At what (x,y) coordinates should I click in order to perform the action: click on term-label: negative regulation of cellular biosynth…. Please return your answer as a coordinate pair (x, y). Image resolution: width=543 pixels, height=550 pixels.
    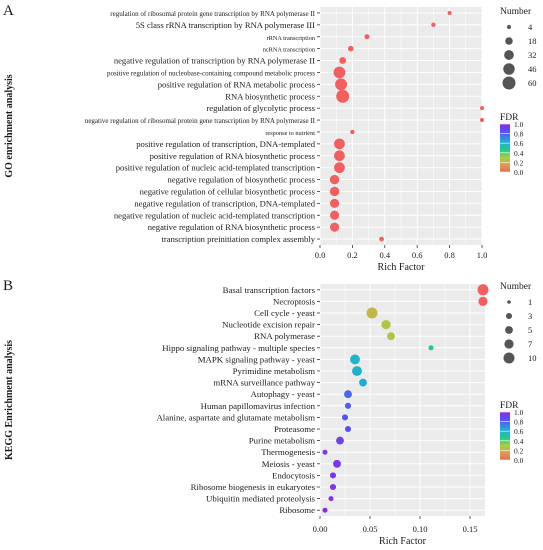
    Looking at the image, I should click on (228, 191).